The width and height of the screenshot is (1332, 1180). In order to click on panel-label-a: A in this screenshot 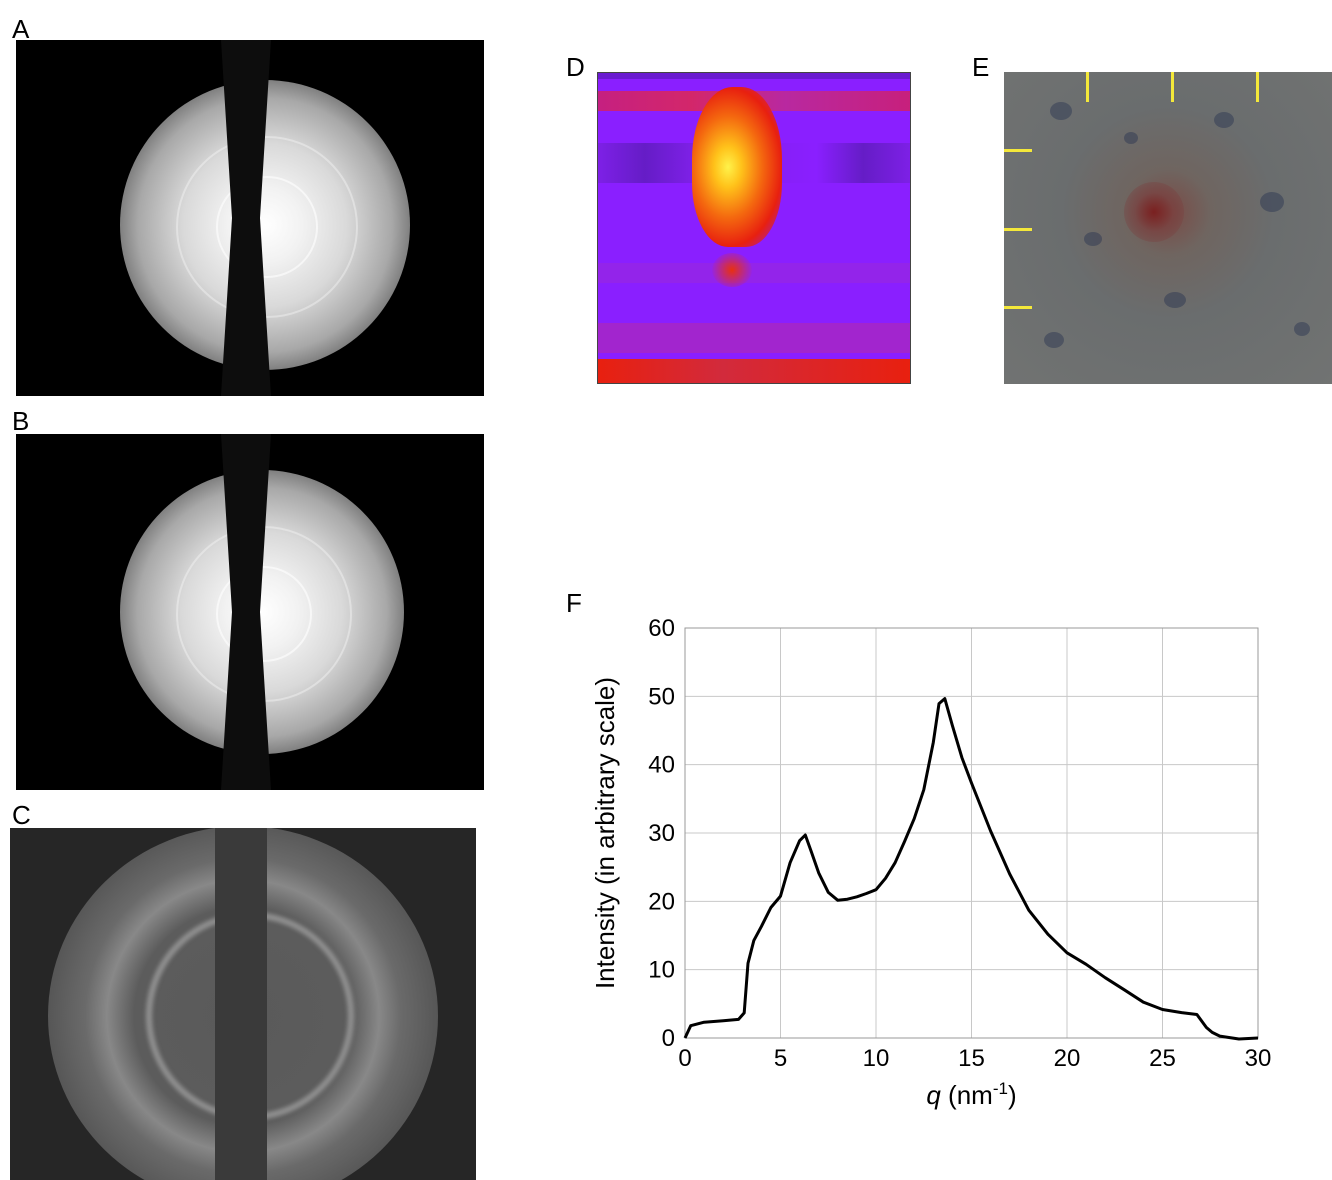, I will do `click(21, 29)`.